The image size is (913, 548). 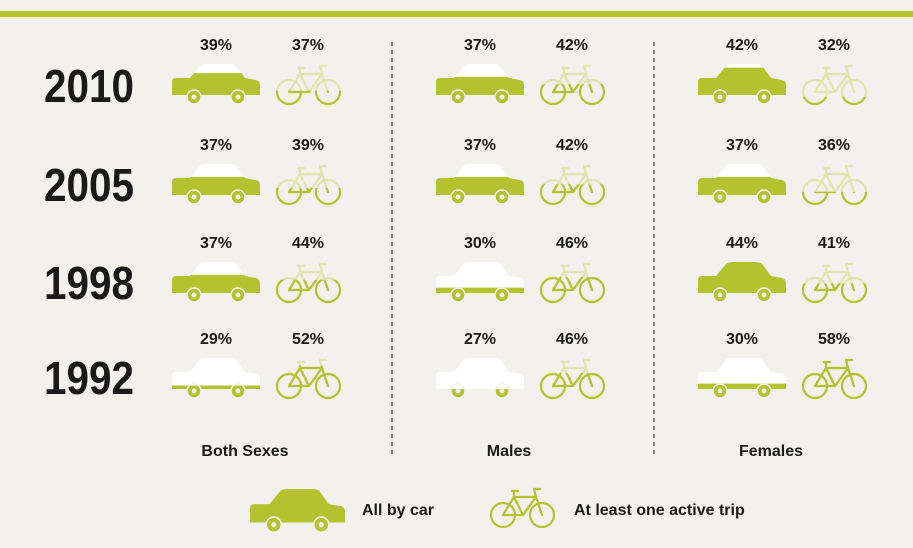 What do you see at coordinates (480, 339) in the screenshot?
I see `value-label: 27%` at bounding box center [480, 339].